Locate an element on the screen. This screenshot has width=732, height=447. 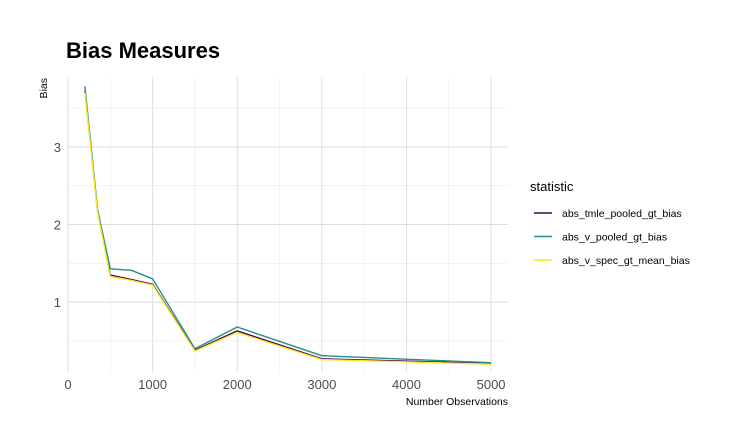
x-tick-label: 2000 is located at coordinates (237, 384).